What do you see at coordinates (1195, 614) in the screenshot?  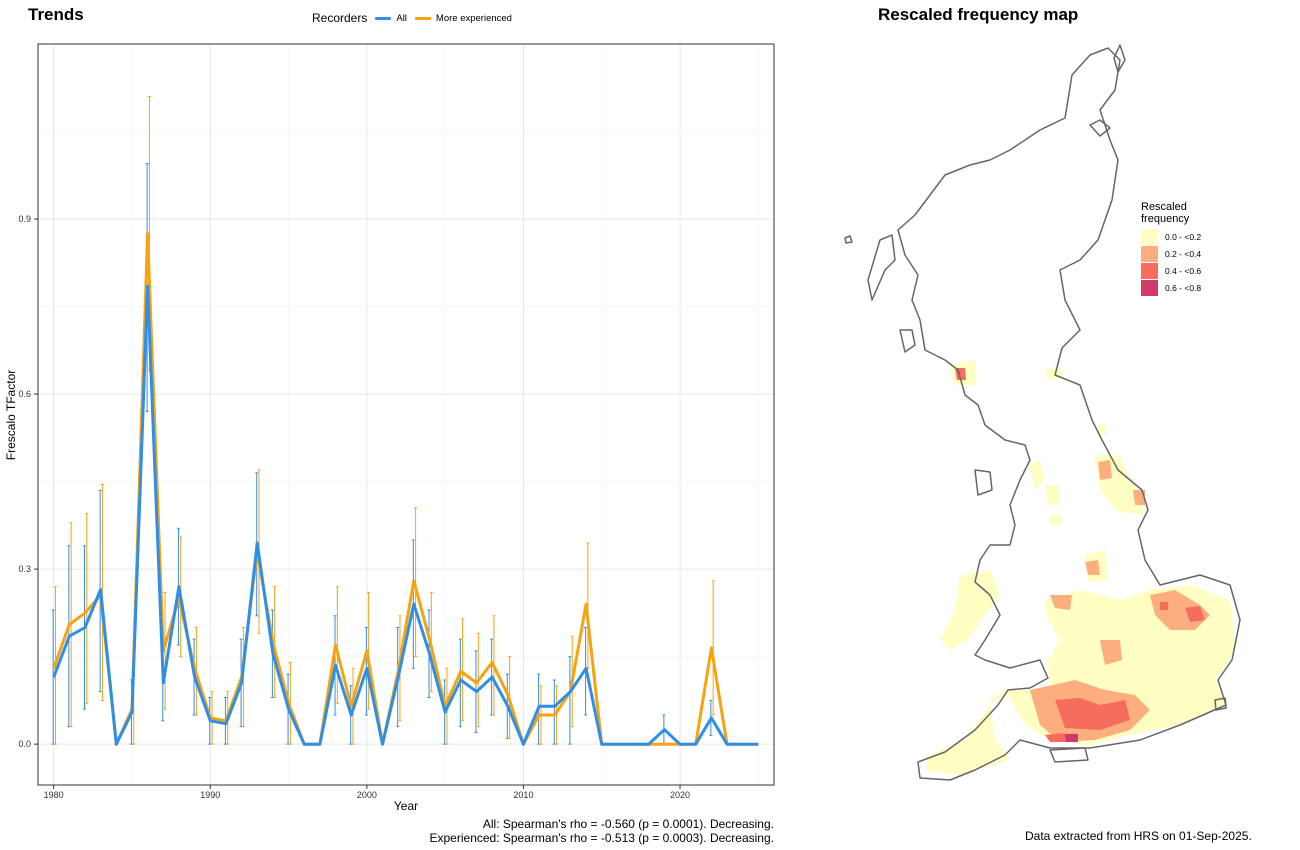 I see `fill-suffolk-high` at bounding box center [1195, 614].